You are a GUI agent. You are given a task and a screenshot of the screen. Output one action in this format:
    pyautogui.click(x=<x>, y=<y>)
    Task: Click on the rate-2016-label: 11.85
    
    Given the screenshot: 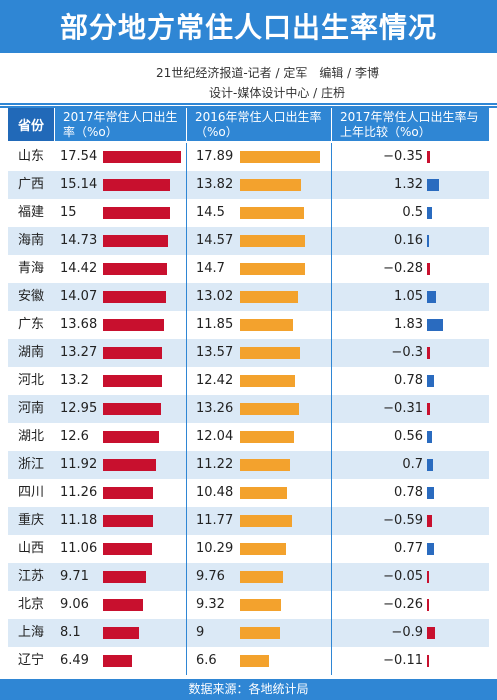 What is the action you would take?
    pyautogui.click(x=215, y=324)
    